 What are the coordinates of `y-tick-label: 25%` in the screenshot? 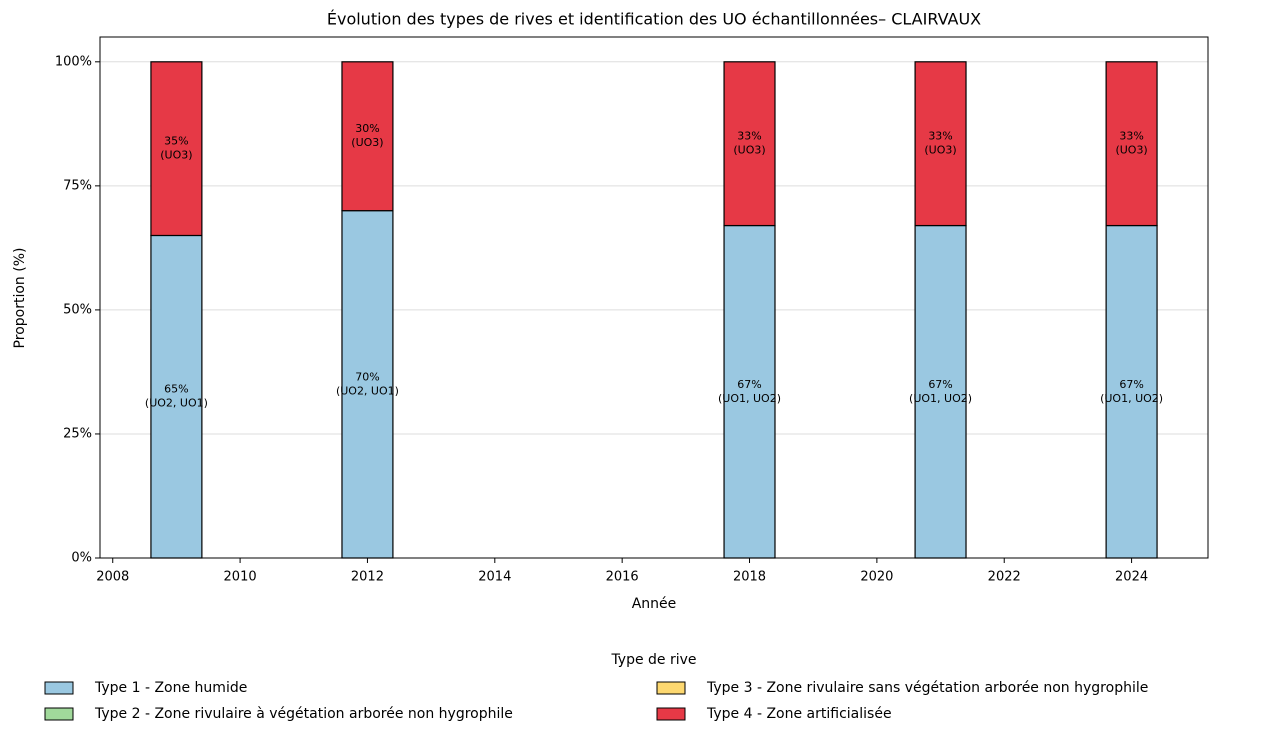 It's located at (77, 433).